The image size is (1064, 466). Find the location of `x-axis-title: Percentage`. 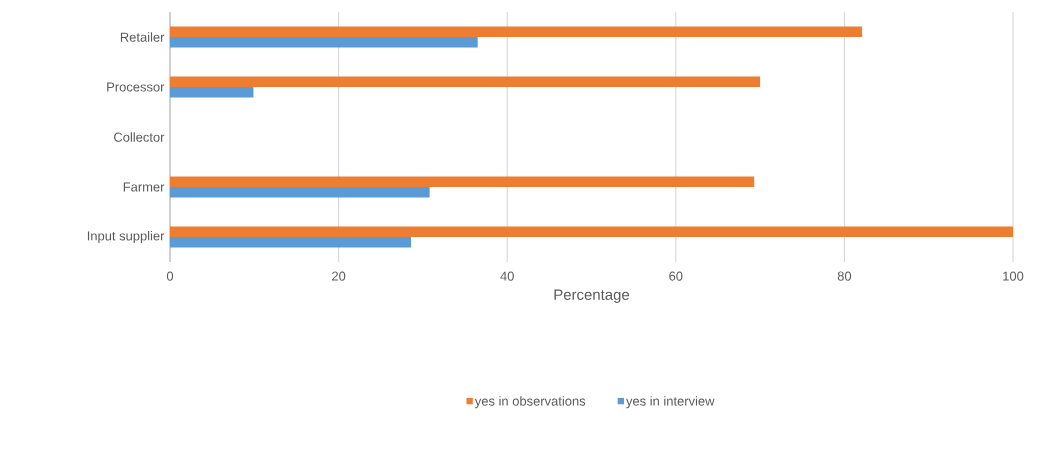

x-axis-title: Percentage is located at coordinates (592, 296).